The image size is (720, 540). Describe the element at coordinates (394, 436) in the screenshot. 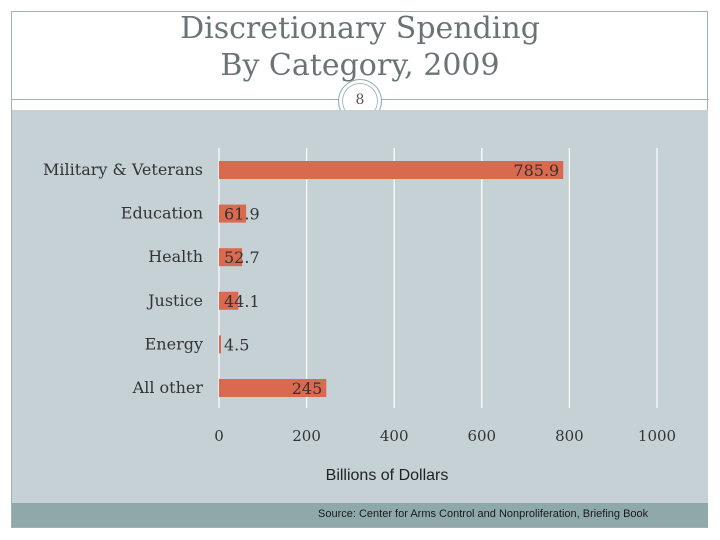

I see `x-tick-label: 400` at that location.